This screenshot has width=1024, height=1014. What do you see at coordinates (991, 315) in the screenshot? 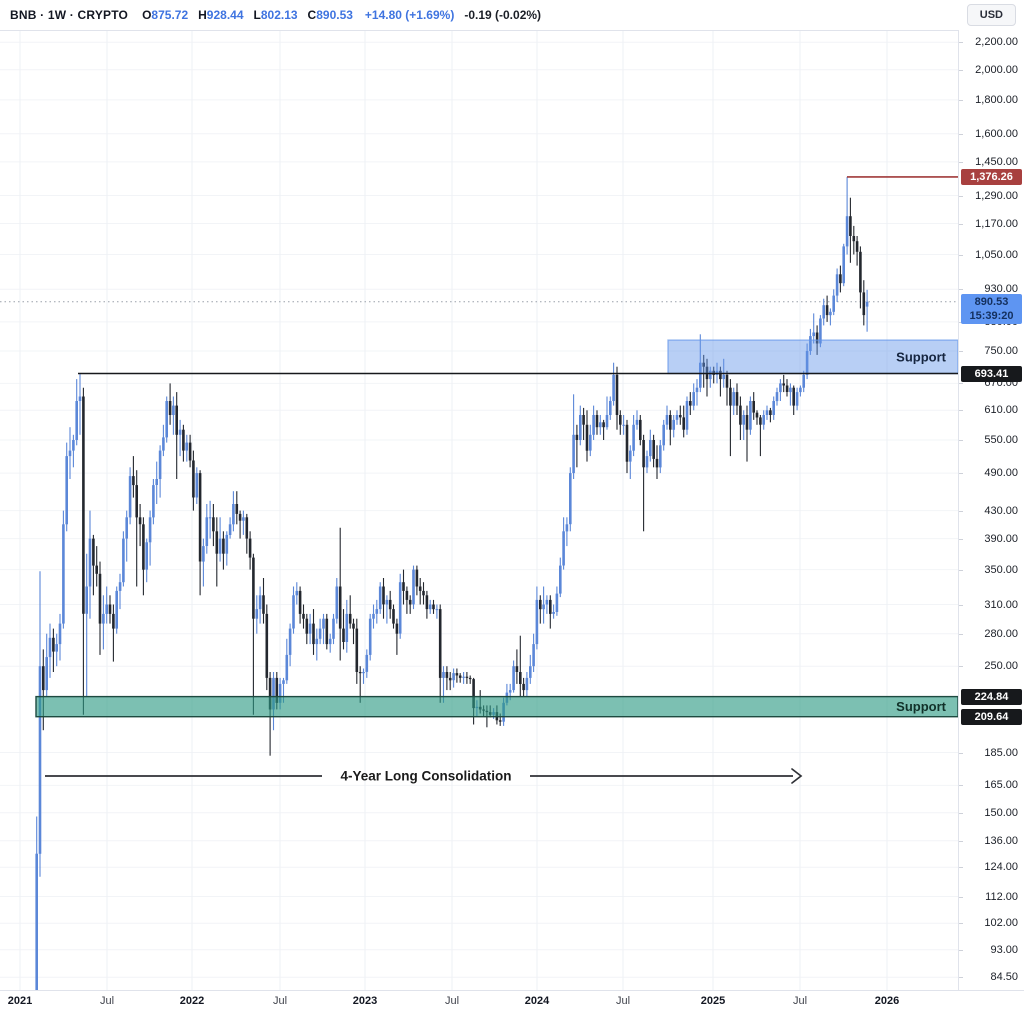
I see `bar-countdown: 15:39:20` at bounding box center [991, 315].